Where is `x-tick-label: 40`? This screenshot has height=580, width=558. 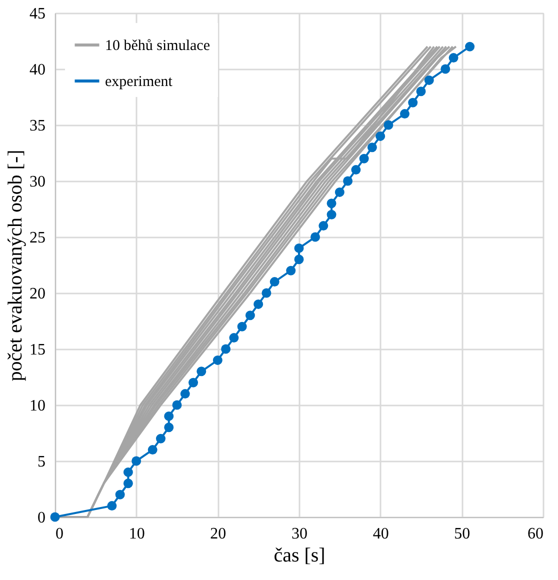
x-tick-label: 40 is located at coordinates (380, 534).